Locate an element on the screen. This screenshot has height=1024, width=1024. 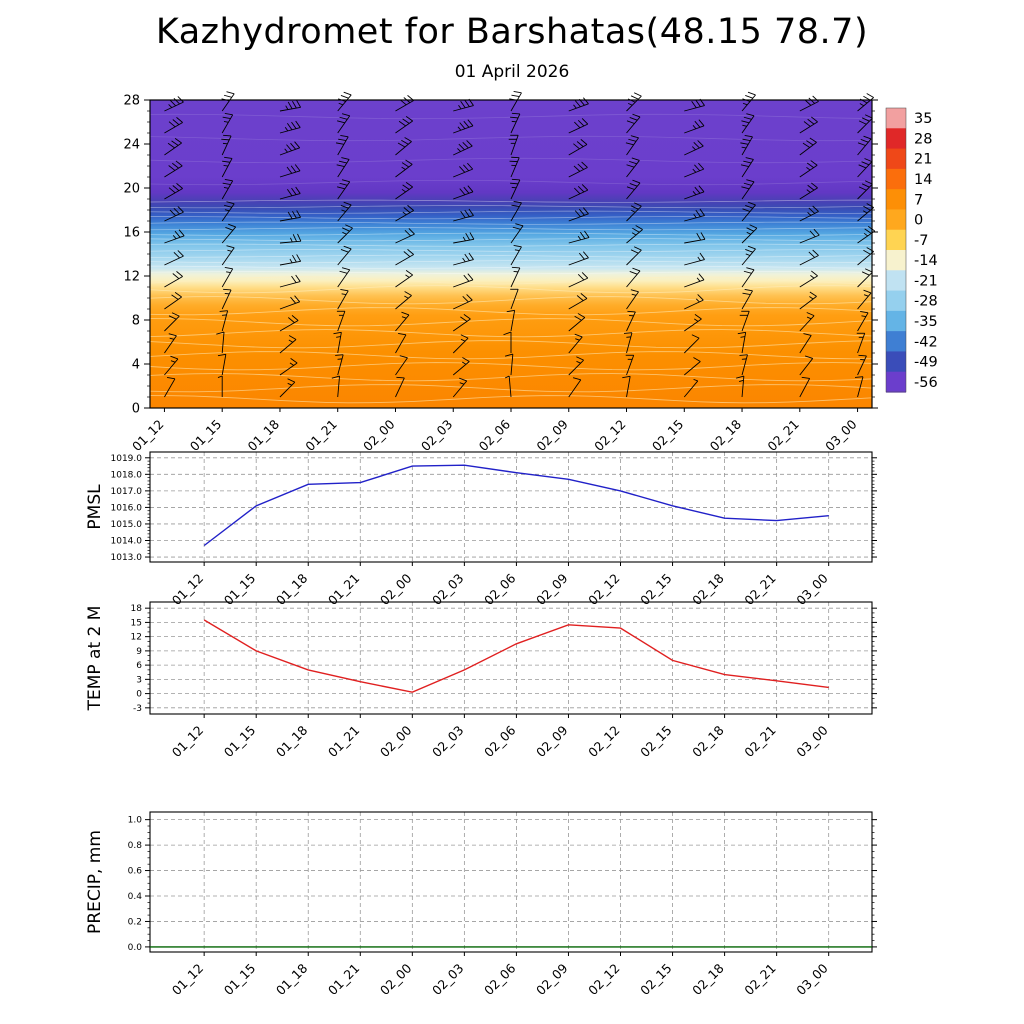
time-tick-label: 02_09 is located at coordinates (552, 979).